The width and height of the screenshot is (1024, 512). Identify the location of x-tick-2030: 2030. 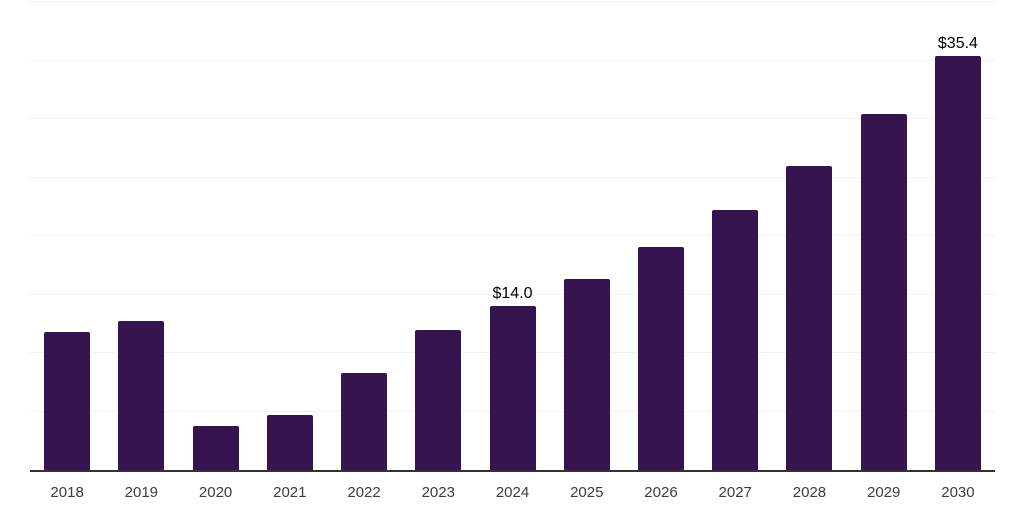
(958, 492).